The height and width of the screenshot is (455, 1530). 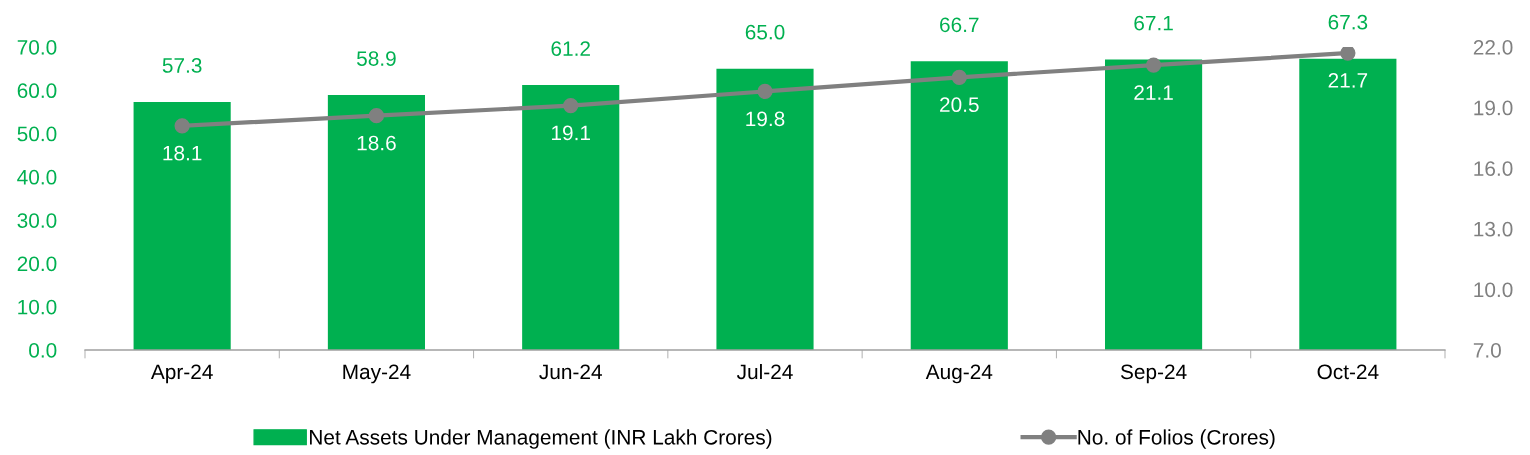 What do you see at coordinates (1493, 290) in the screenshot?
I see `y2-tick-label: 10.0` at bounding box center [1493, 290].